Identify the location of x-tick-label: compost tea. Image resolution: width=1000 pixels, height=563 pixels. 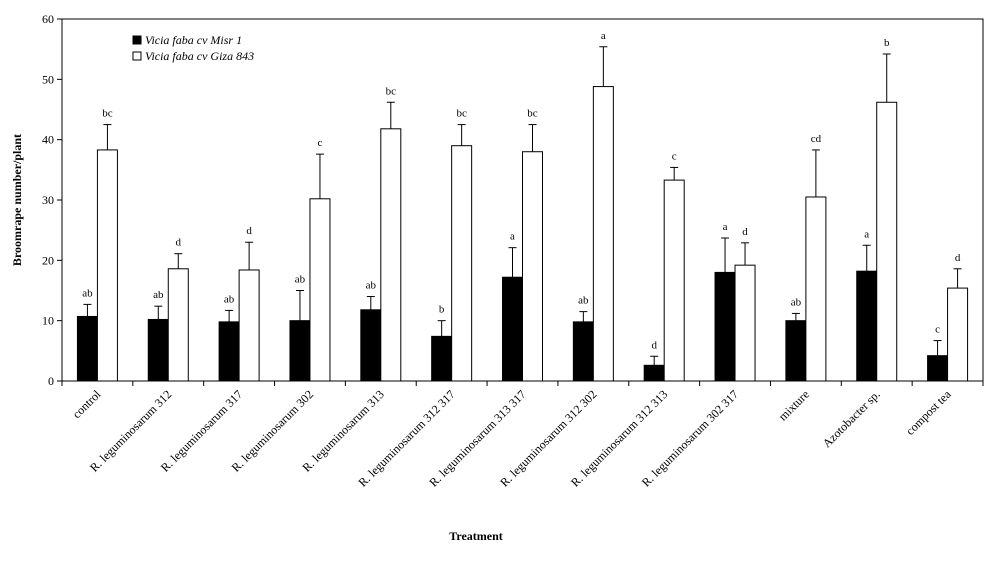
(928, 412).